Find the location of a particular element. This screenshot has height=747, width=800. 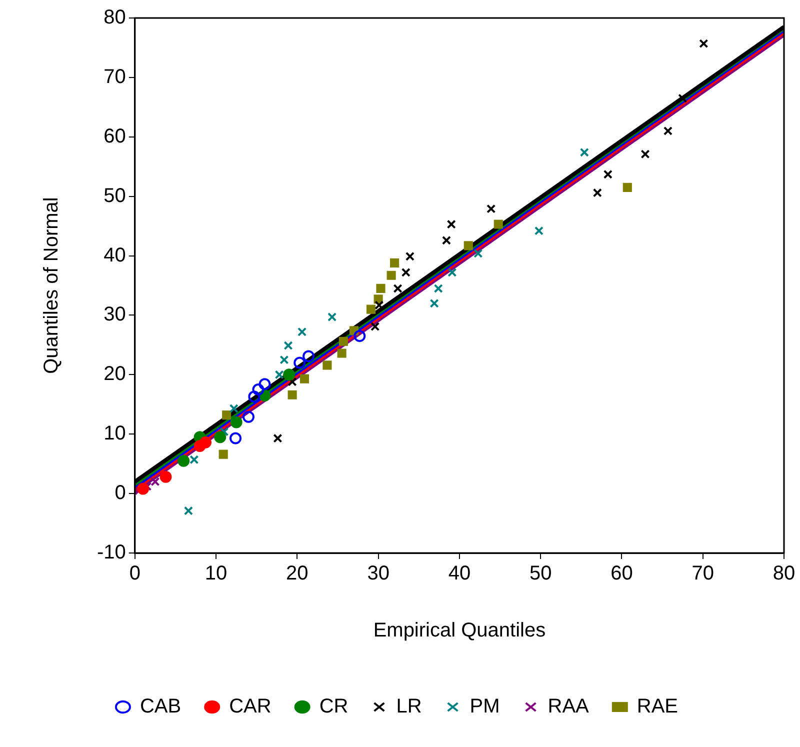

x-tick-label: 0 is located at coordinates (134, 573).